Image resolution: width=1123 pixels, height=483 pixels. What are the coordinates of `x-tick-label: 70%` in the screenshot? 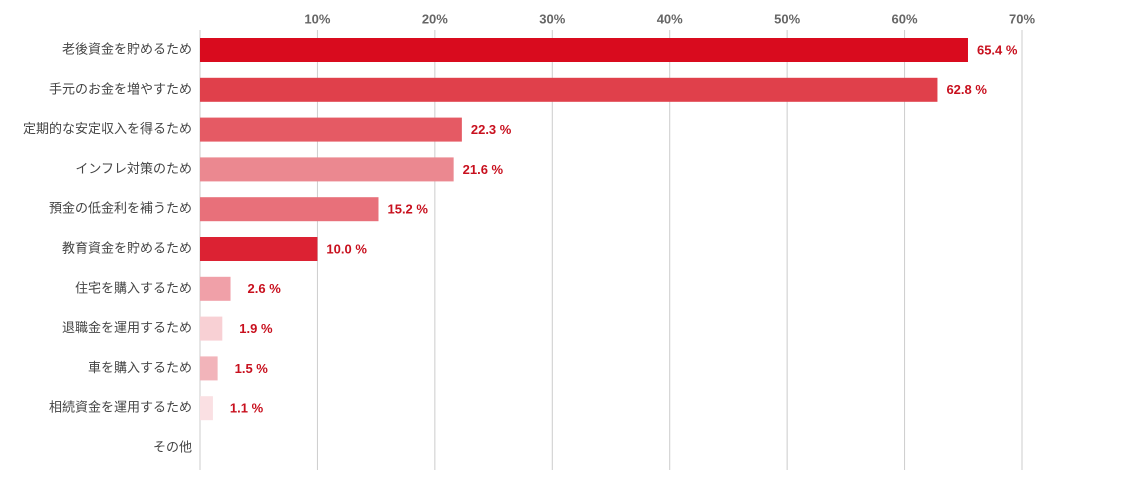 It's located at (1022, 18).